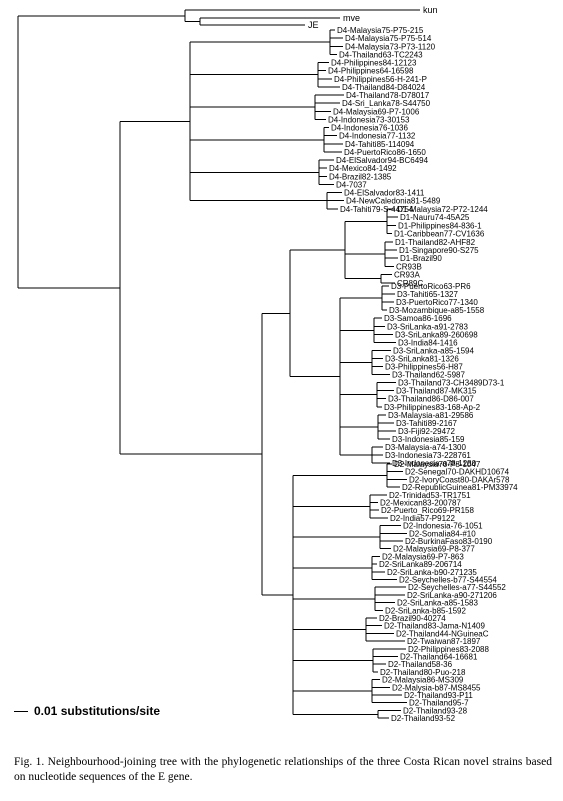  Describe the element at coordinates (433, 350) in the screenshot. I see `taxon-label: D3-SriLanka-a85-1594` at that location.